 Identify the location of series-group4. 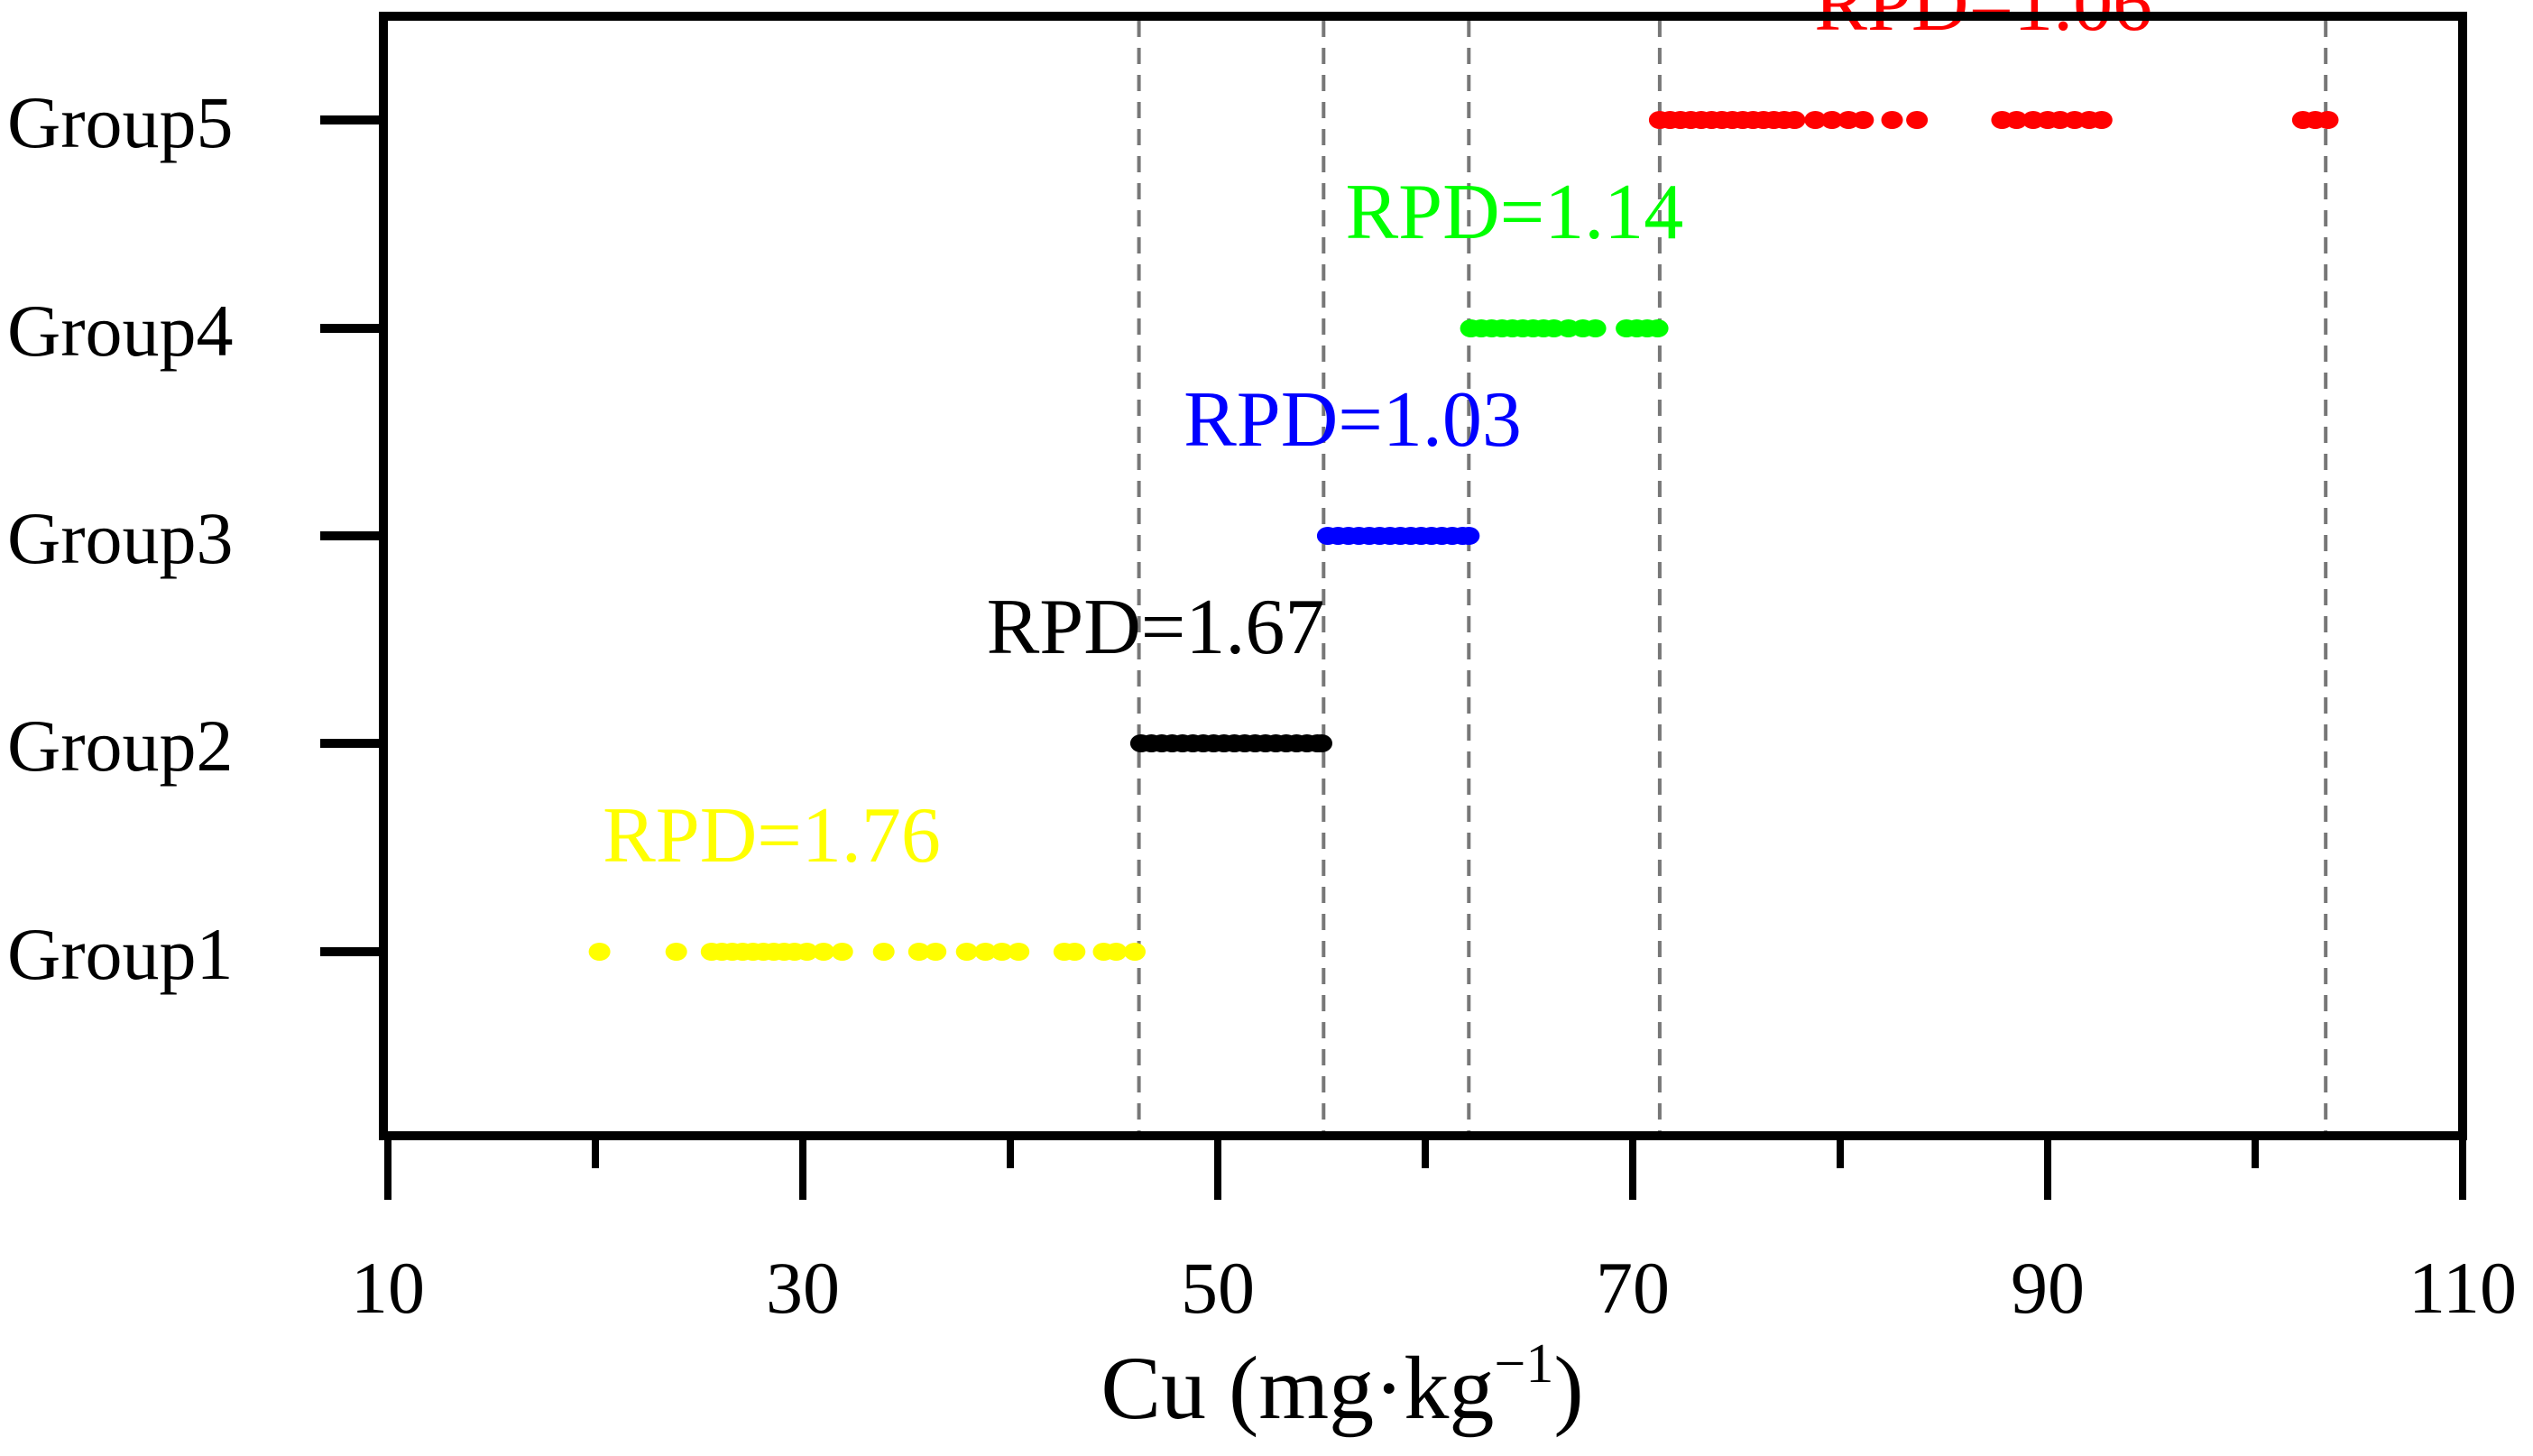
(1565, 328).